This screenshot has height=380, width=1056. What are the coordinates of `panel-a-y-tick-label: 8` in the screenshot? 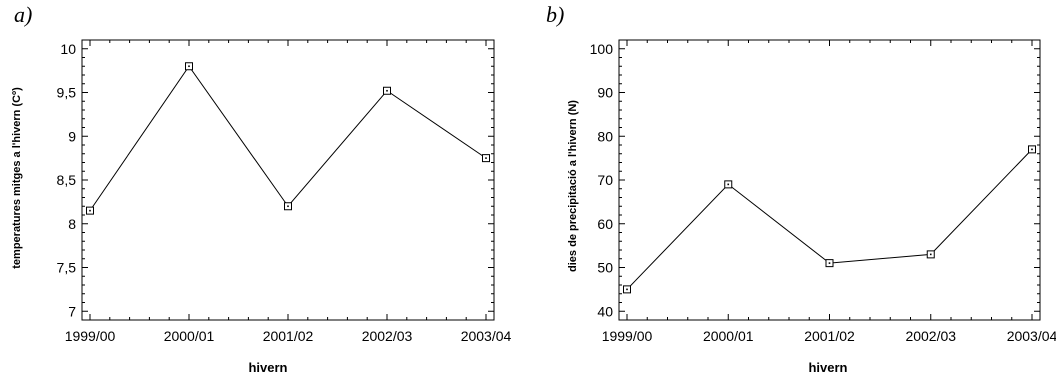 It's located at (72, 224).